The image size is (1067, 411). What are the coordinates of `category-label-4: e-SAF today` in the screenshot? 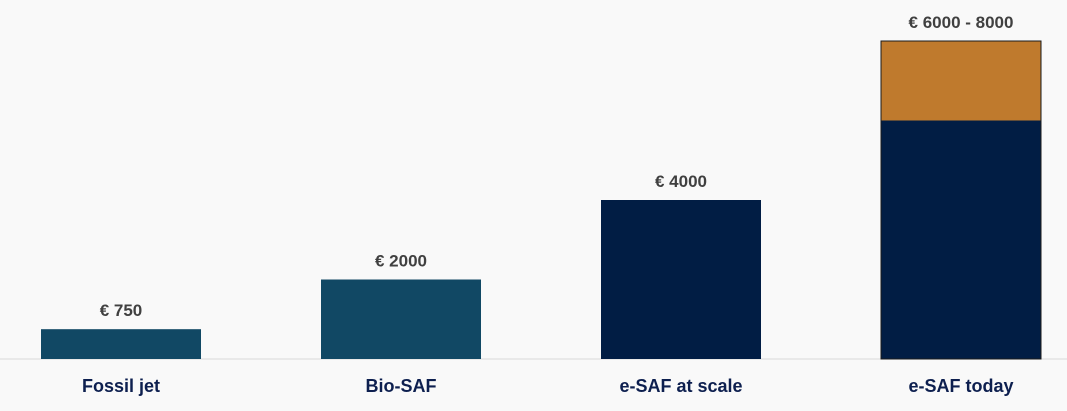 It's located at (960, 386).